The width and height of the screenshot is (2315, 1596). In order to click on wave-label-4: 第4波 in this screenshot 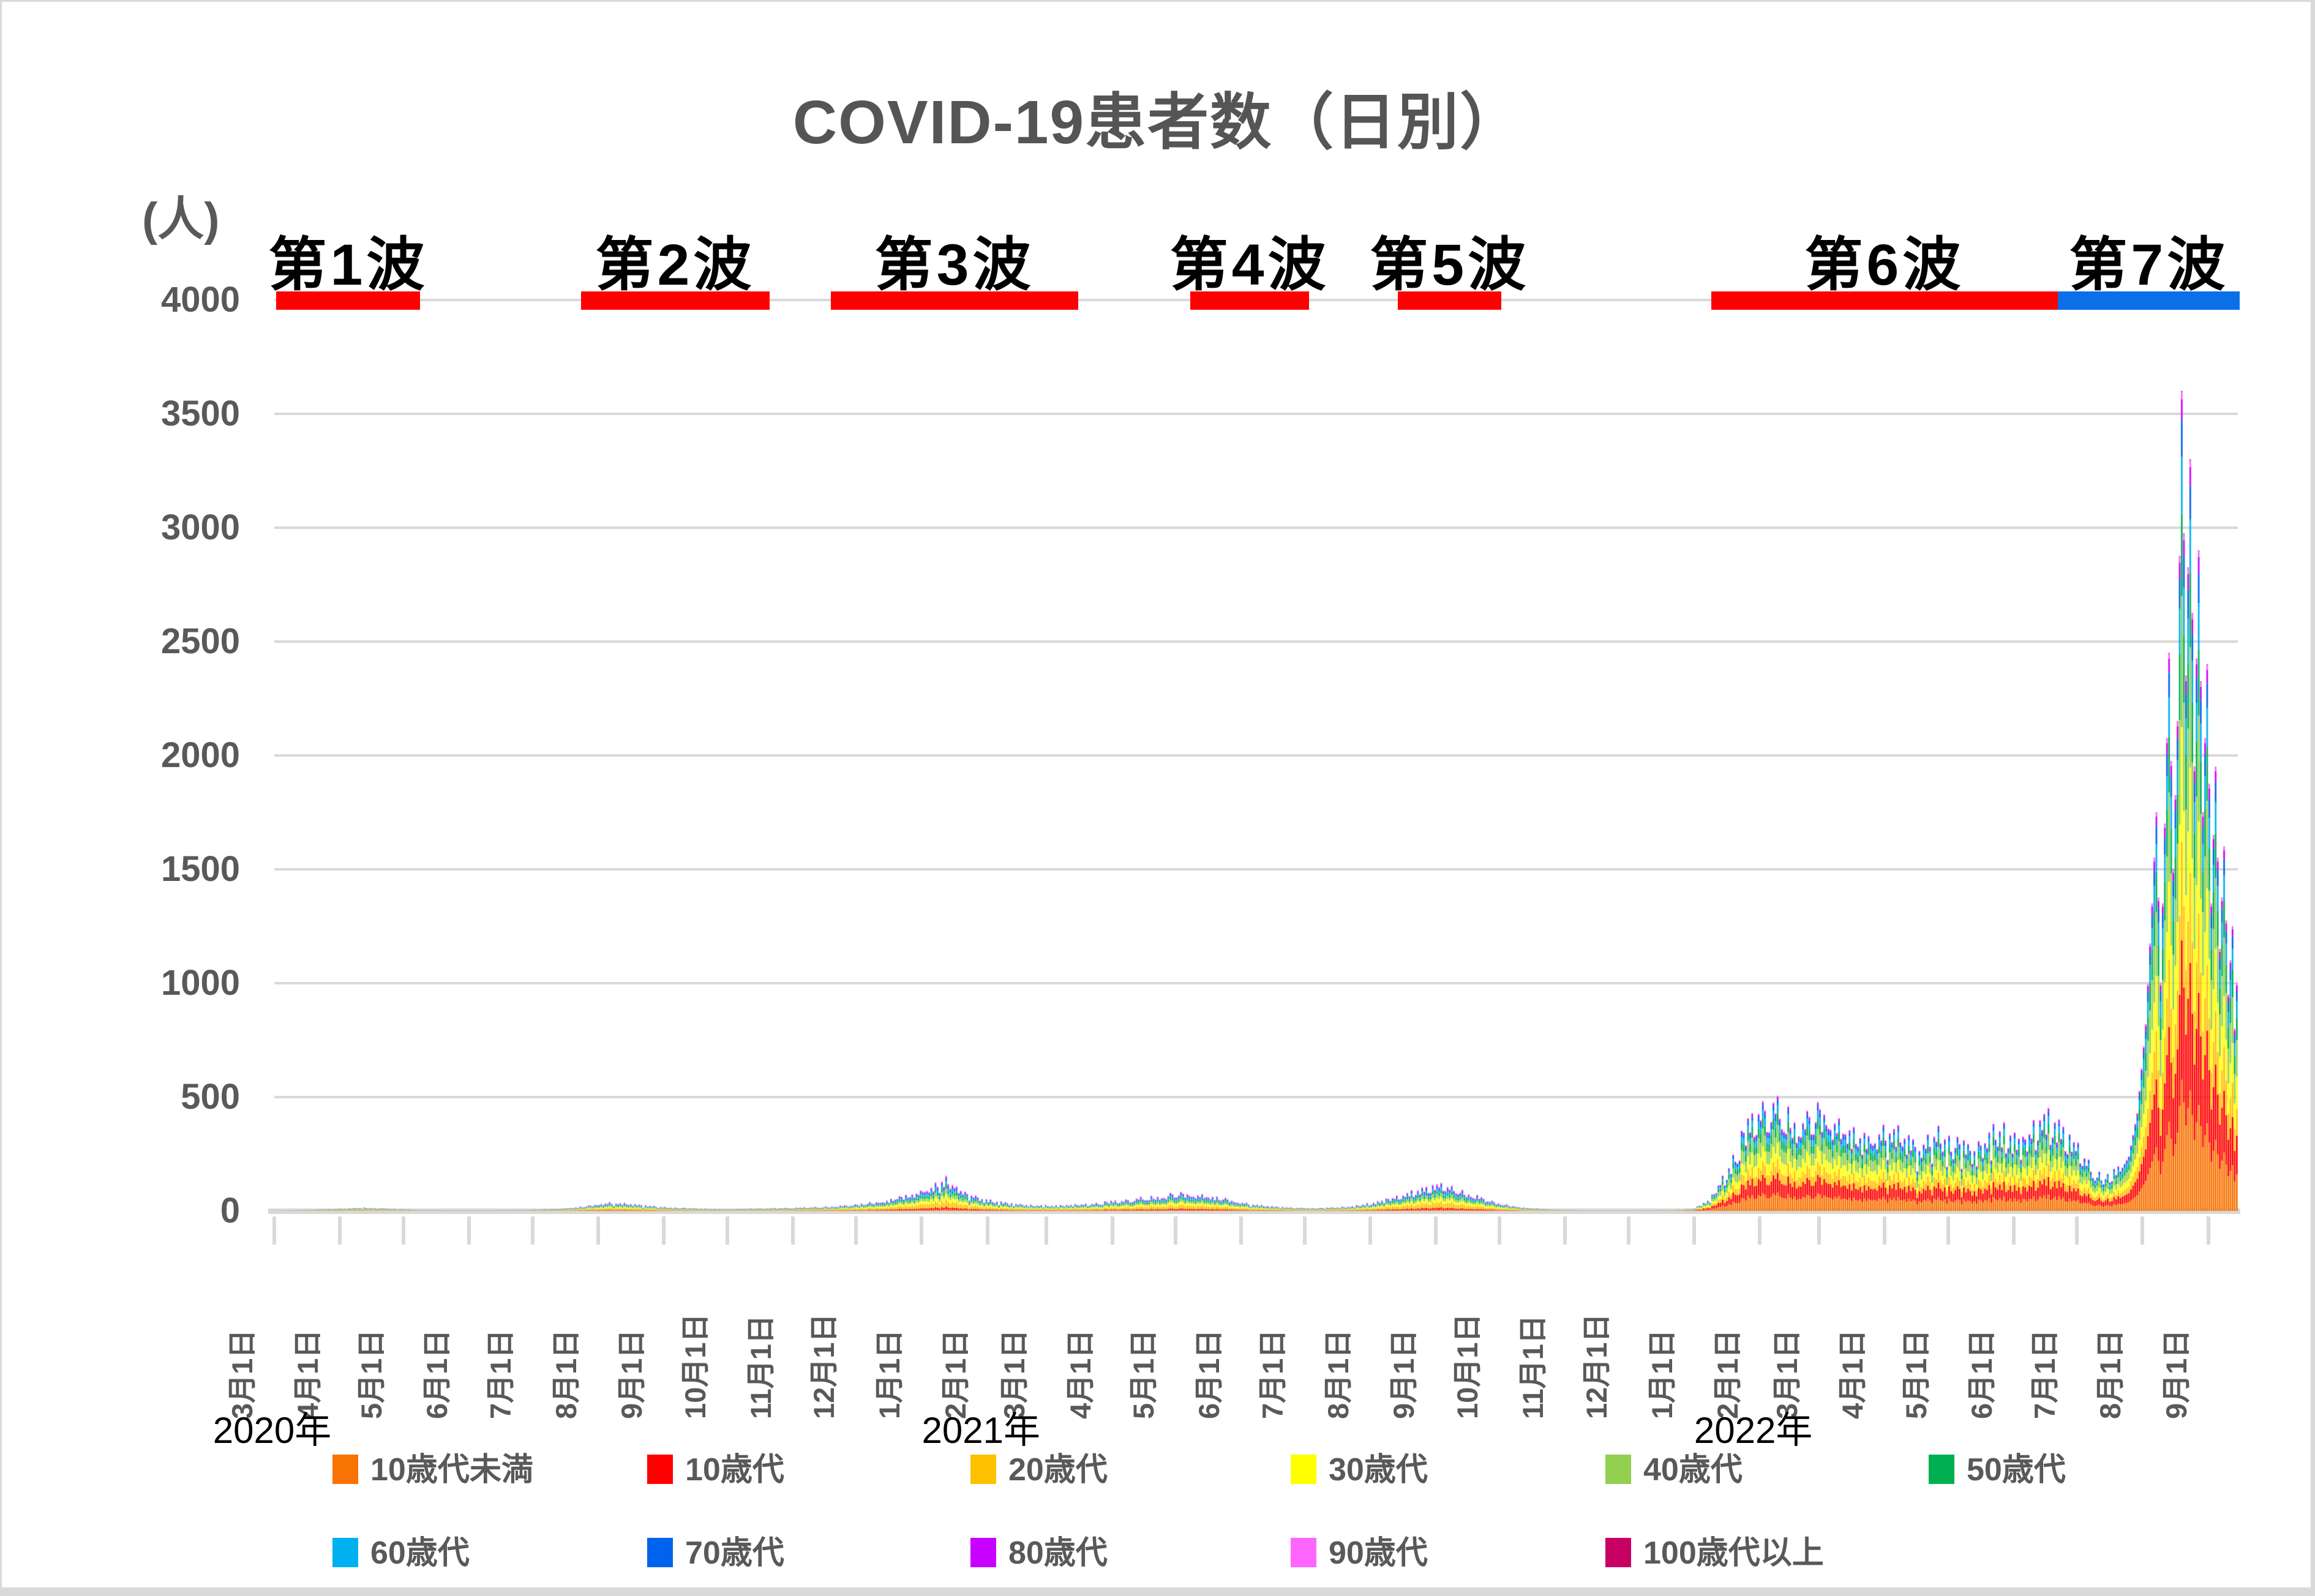, I will do `click(1249, 265)`.